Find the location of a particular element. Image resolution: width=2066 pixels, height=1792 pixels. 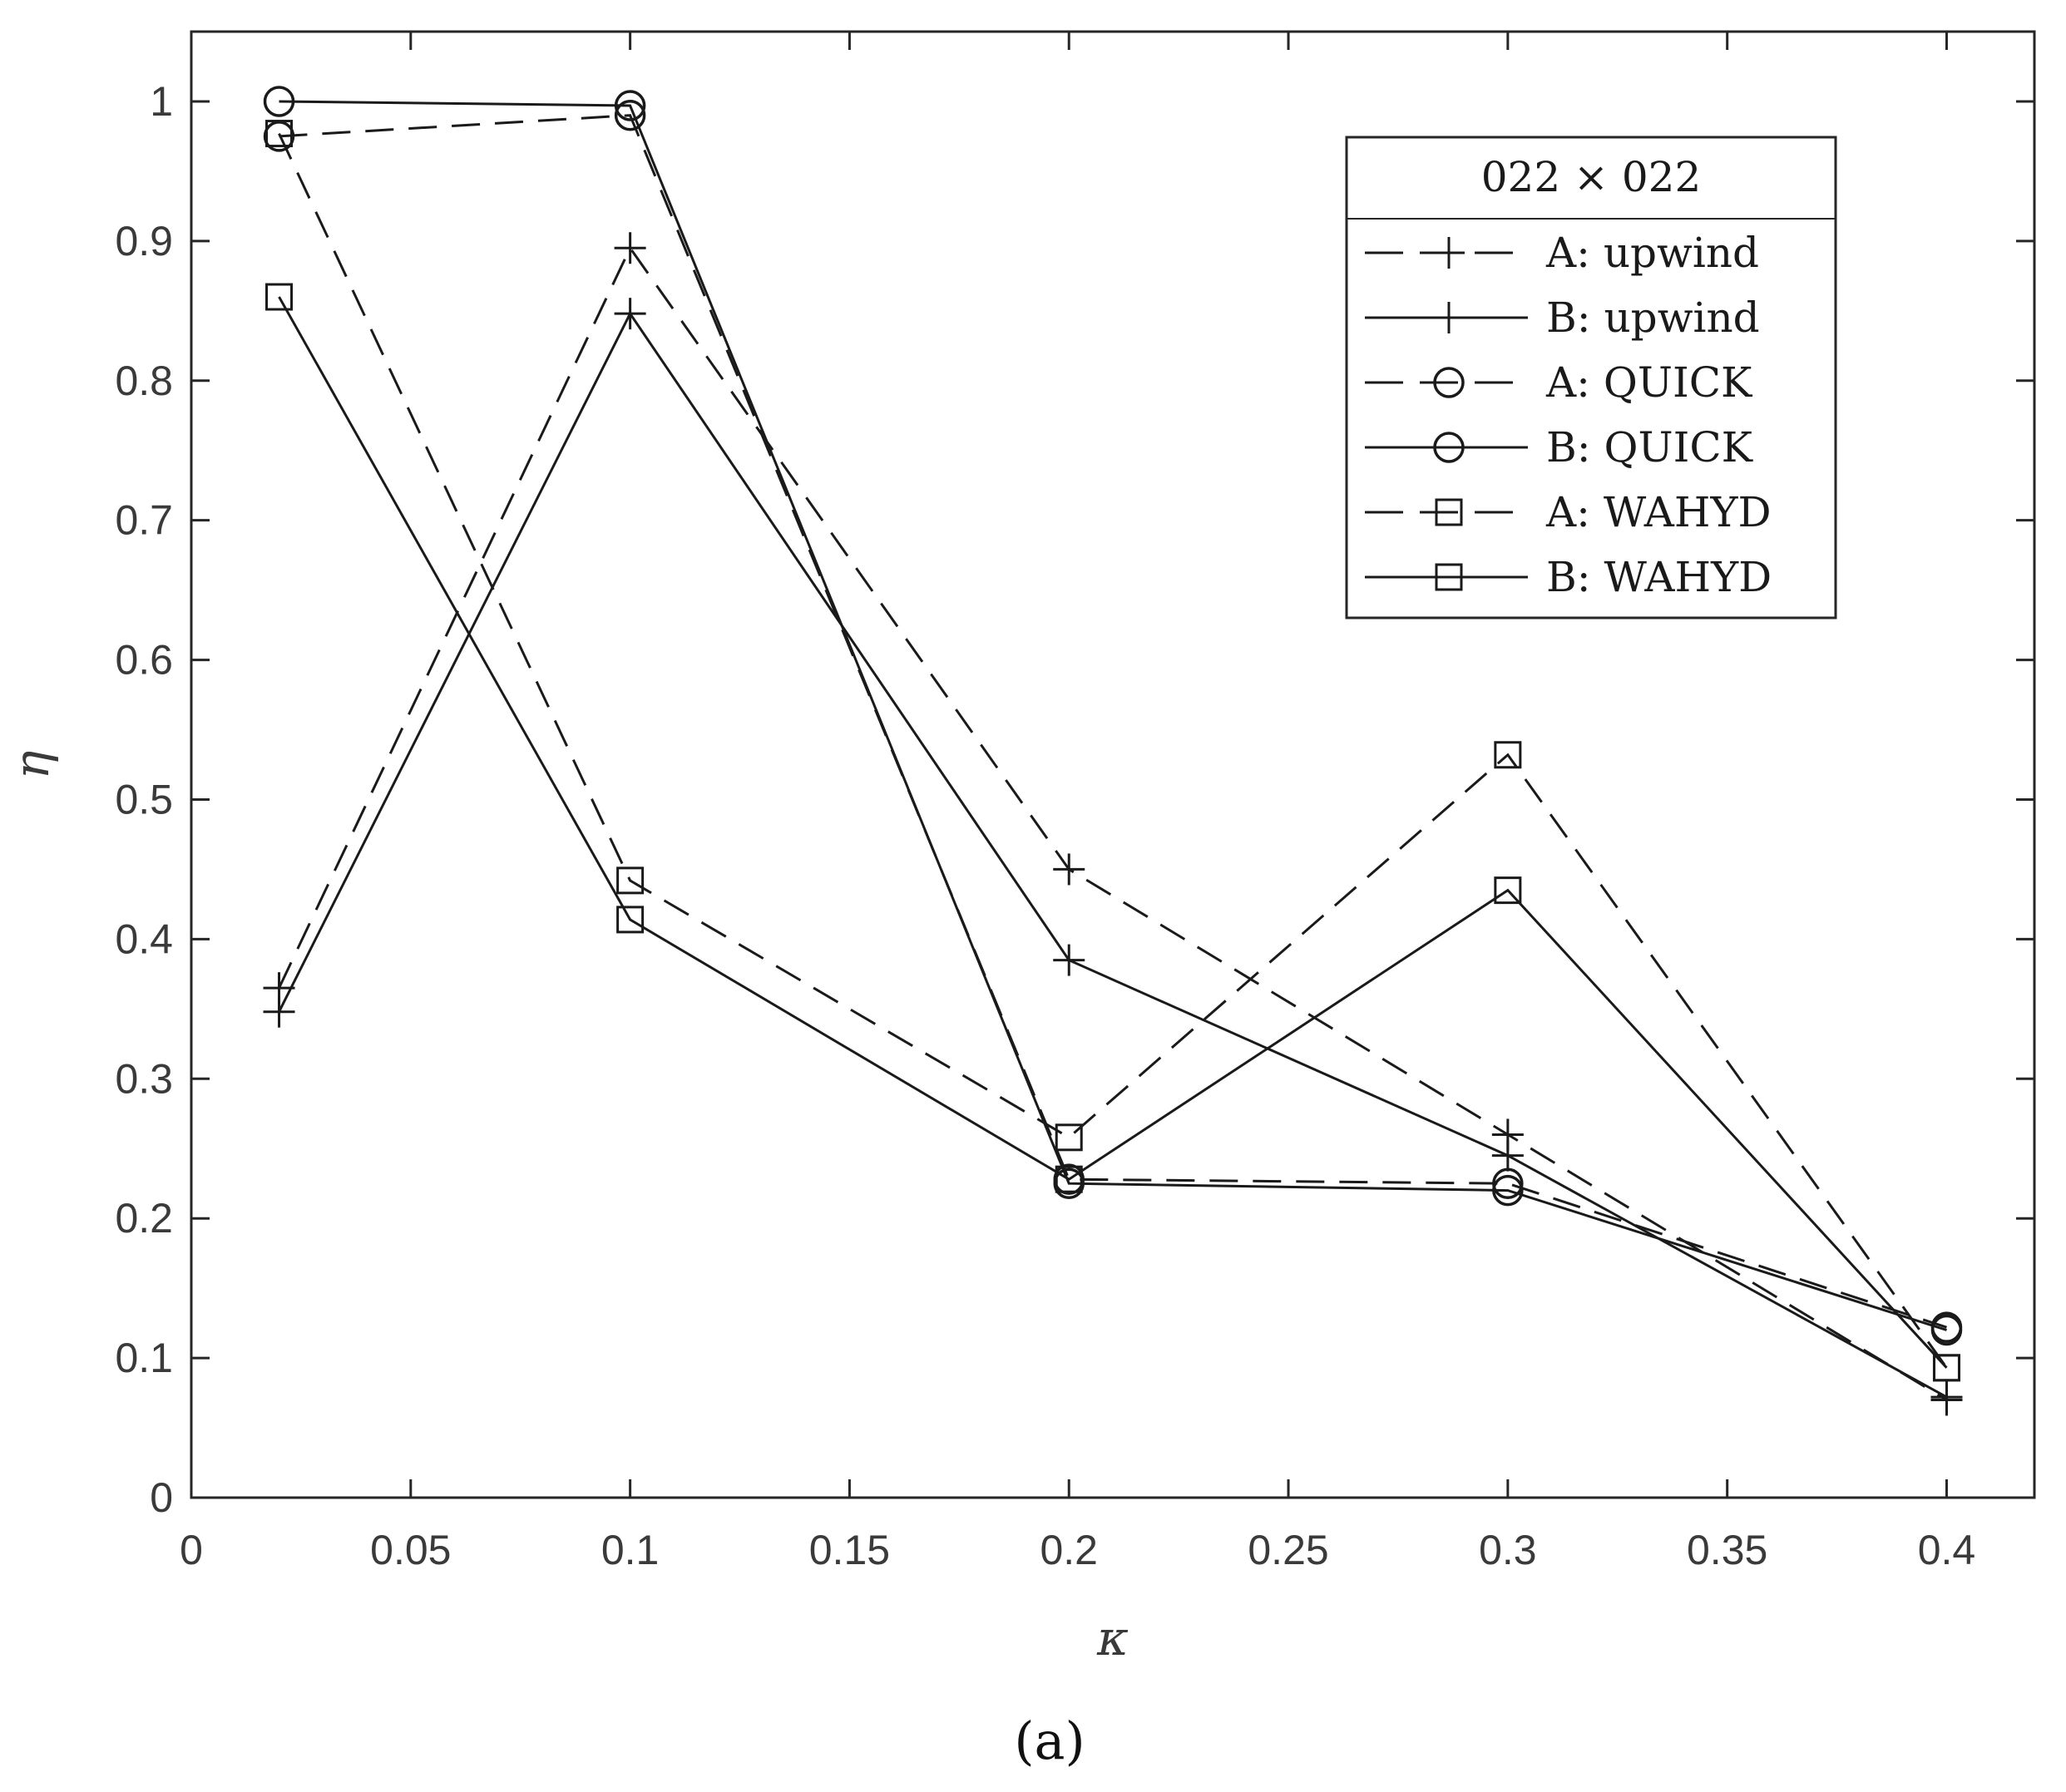

legend-label: A: QUICK is located at coordinates (1649, 382).